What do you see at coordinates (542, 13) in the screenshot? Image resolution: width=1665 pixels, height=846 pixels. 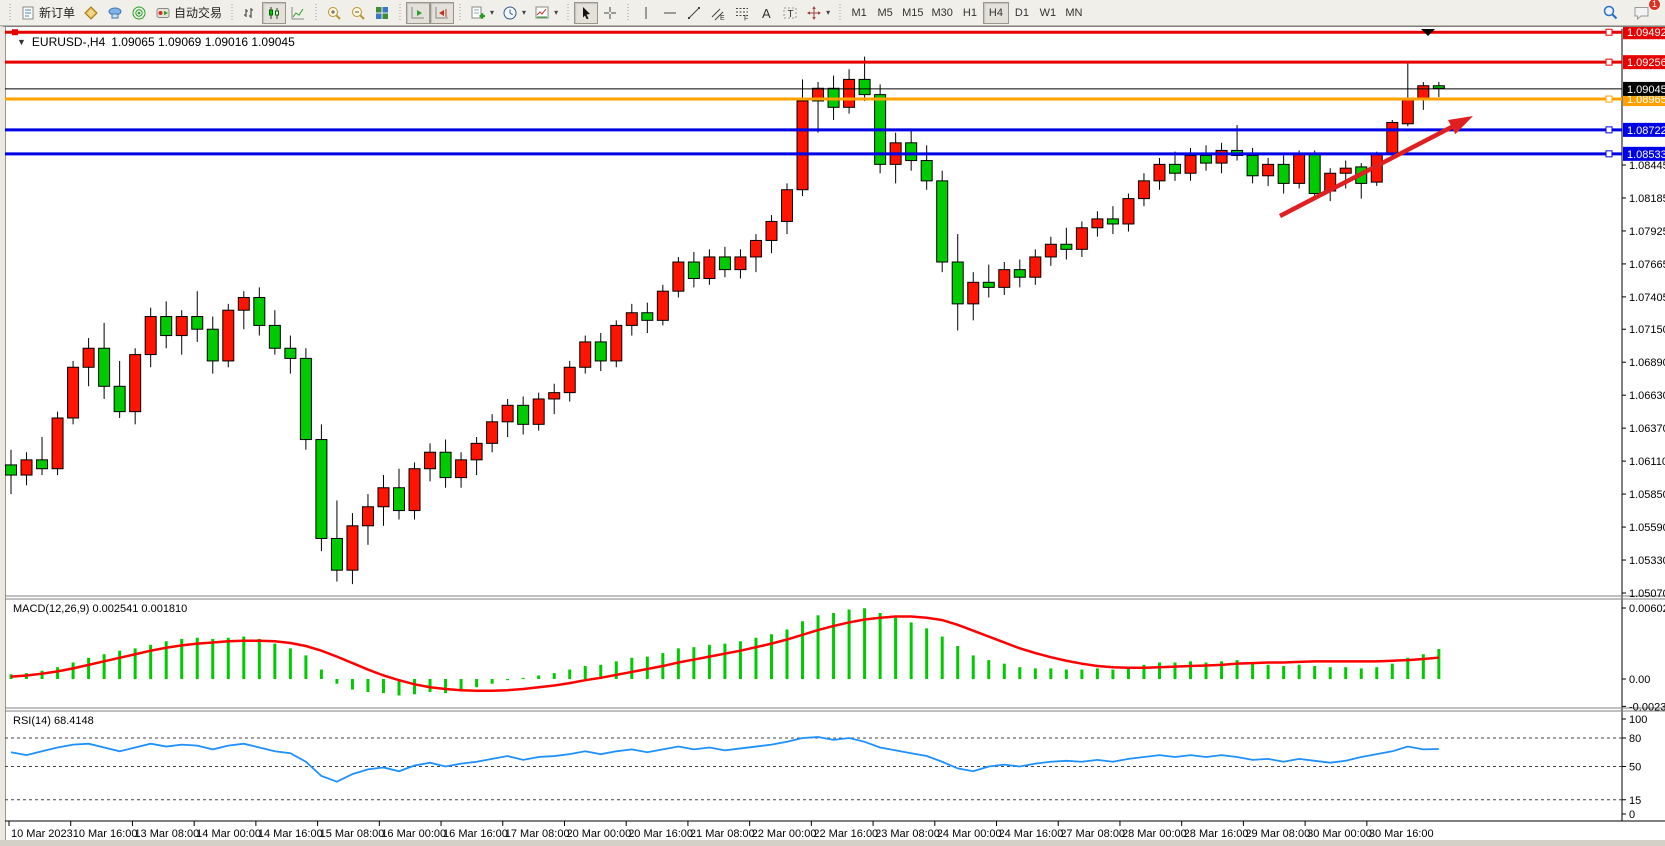 I see `indicators-icon` at bounding box center [542, 13].